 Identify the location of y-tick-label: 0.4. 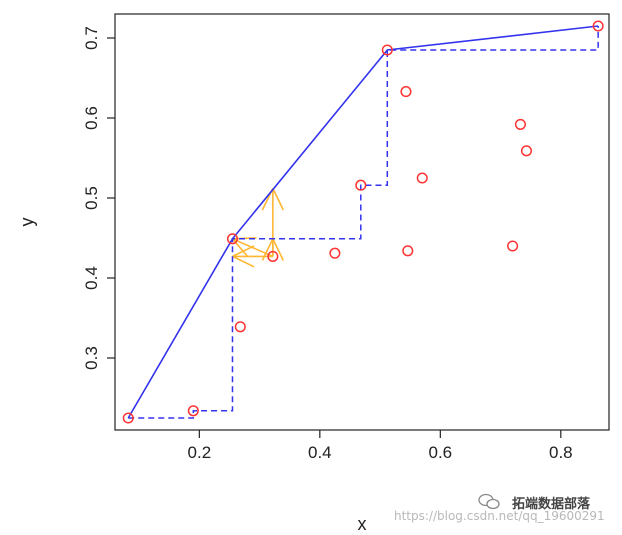
(91, 278).